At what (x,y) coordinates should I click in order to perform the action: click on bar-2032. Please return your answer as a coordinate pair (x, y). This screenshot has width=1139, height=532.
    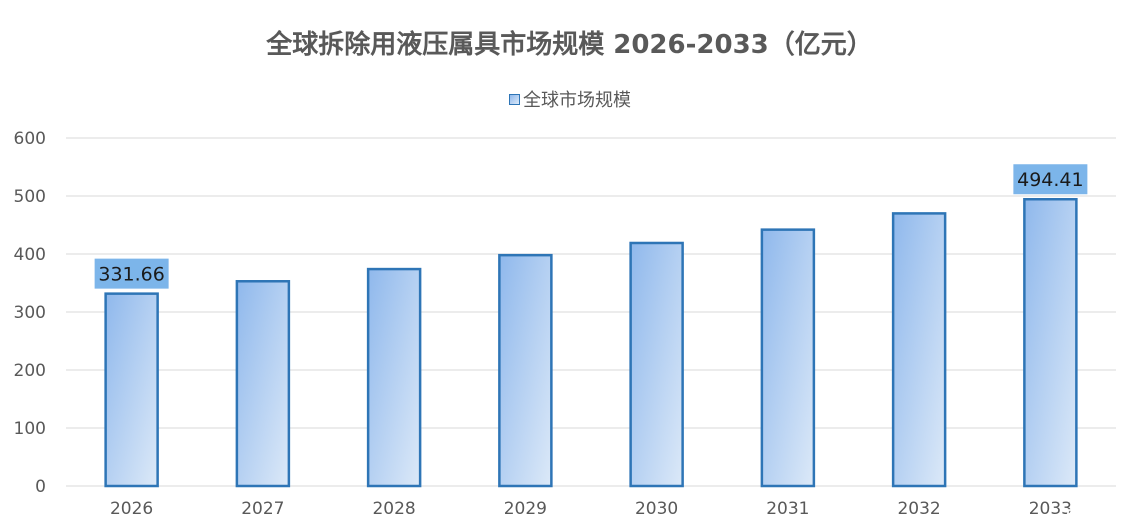
    Looking at the image, I should click on (919, 350).